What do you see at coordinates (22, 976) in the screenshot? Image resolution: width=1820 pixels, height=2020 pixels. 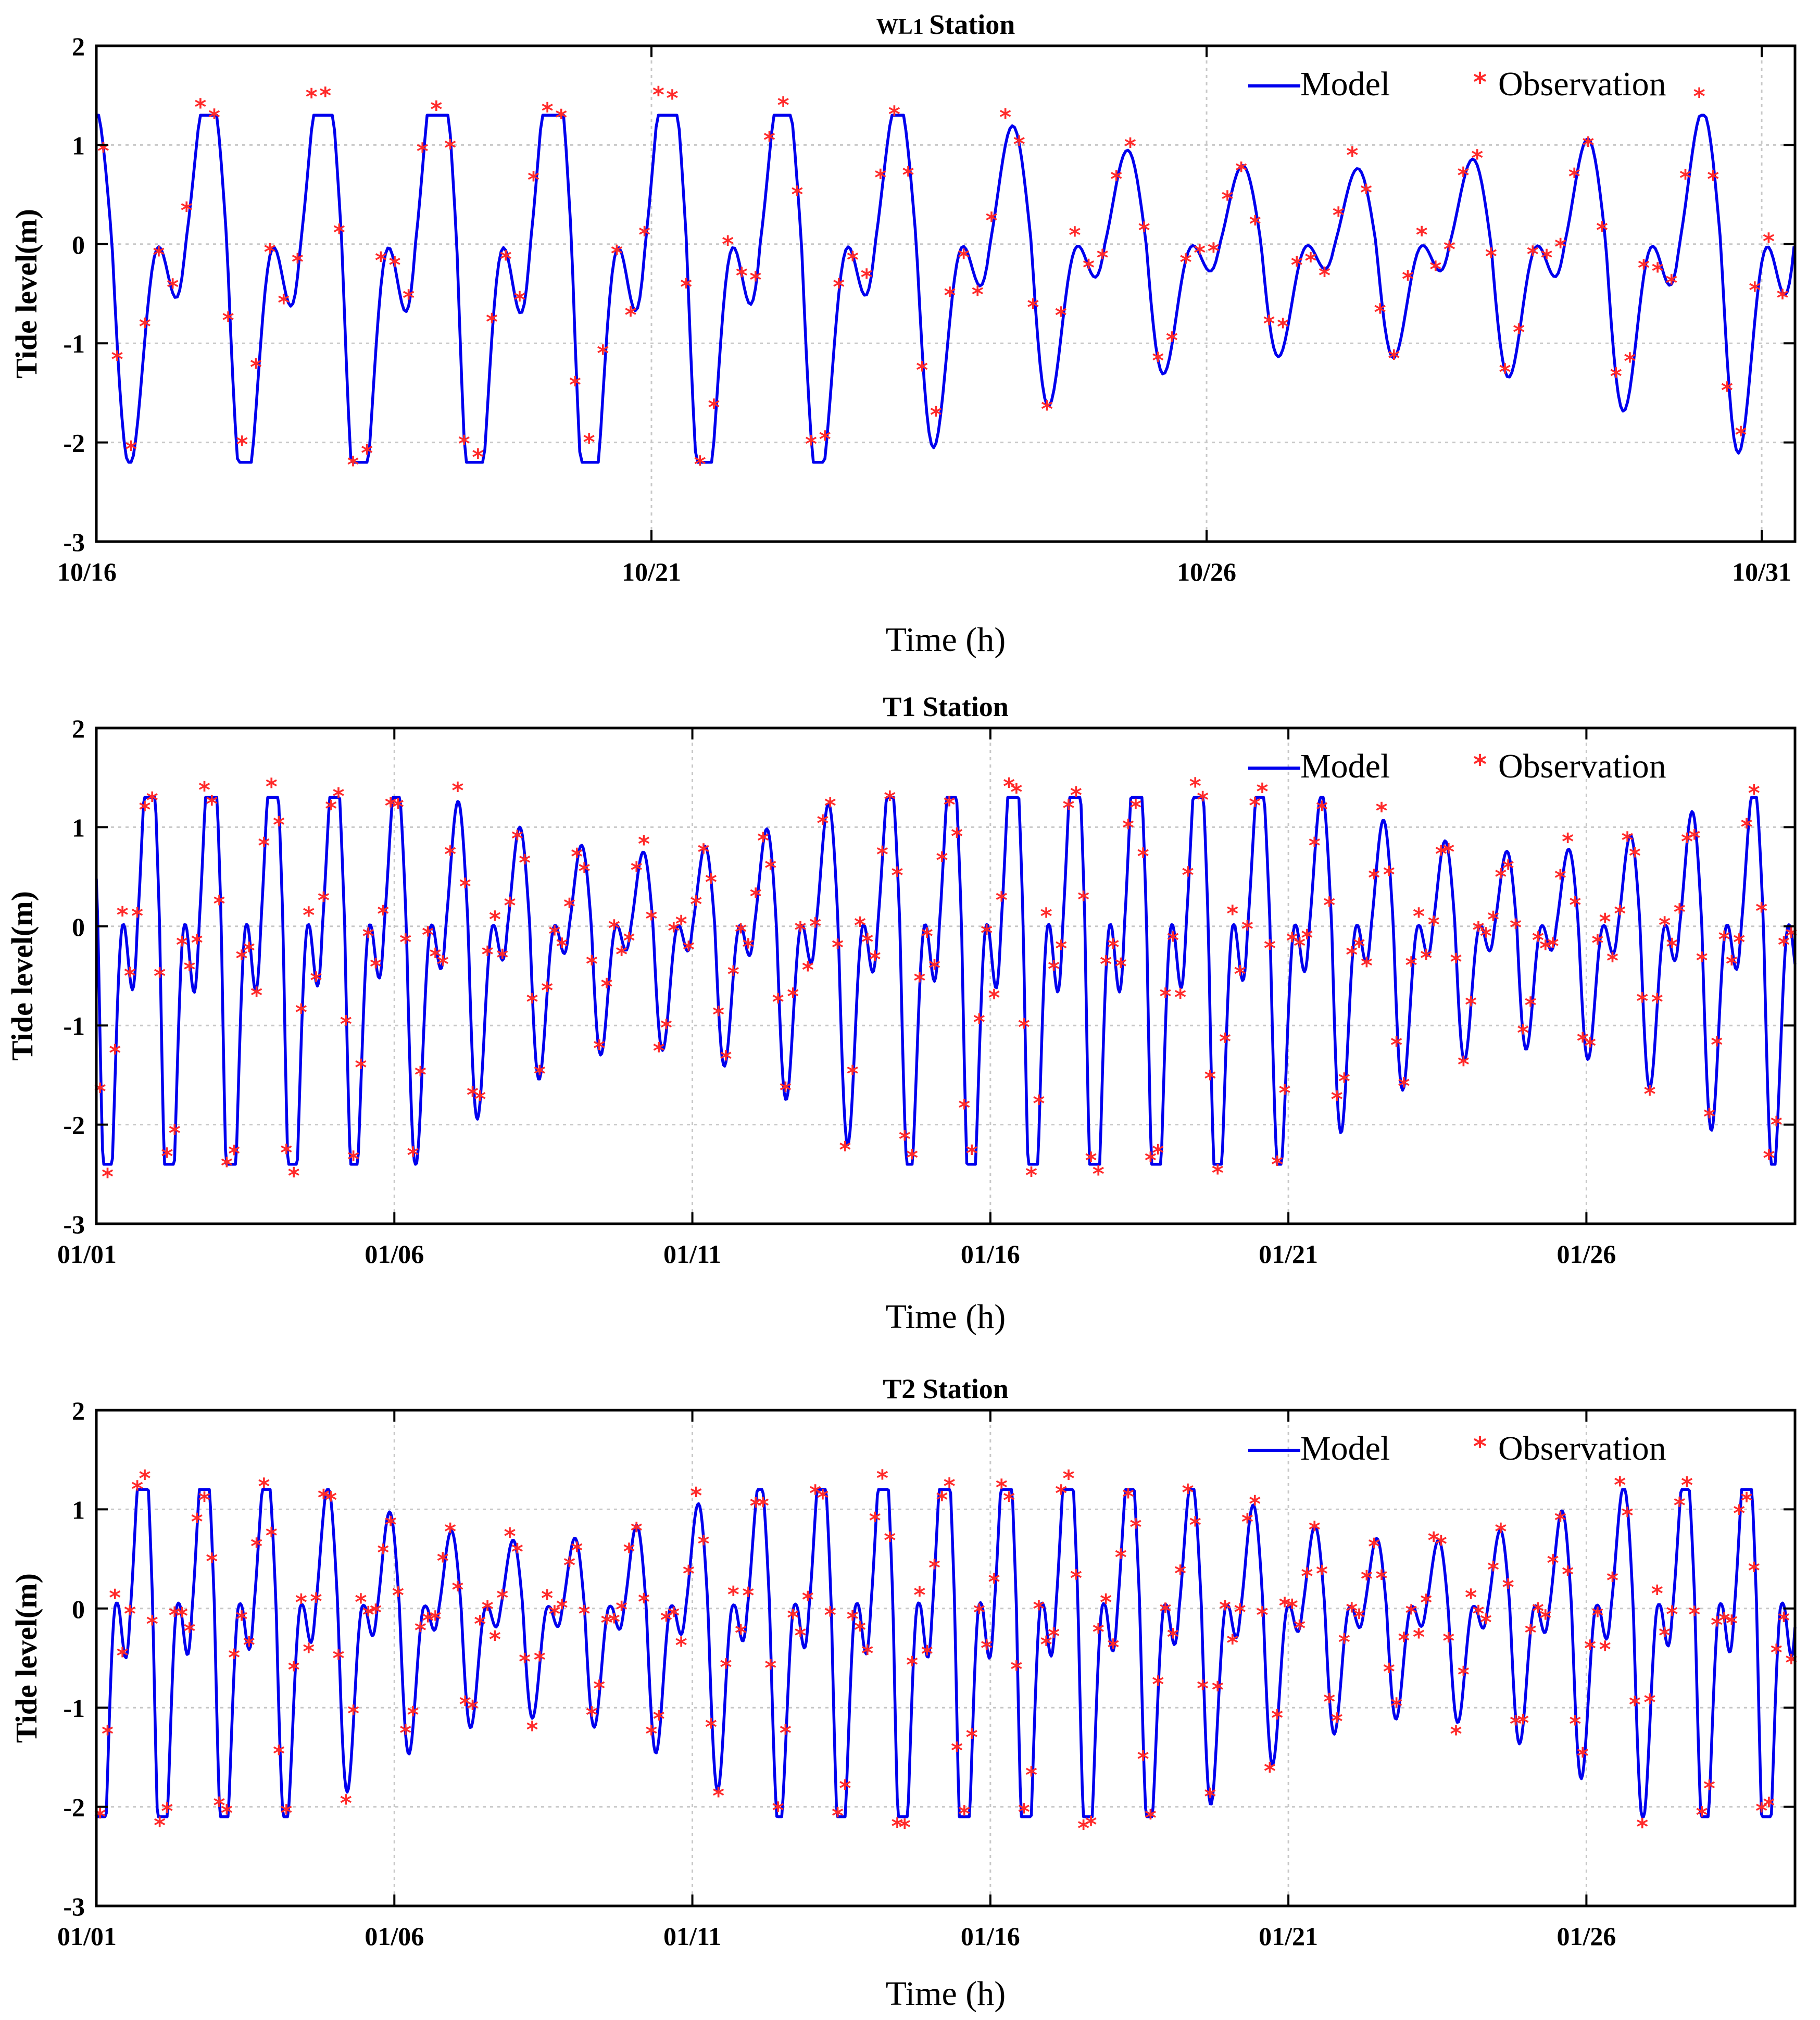 I see `y-axis-label: Tide level(m)` at bounding box center [22, 976].